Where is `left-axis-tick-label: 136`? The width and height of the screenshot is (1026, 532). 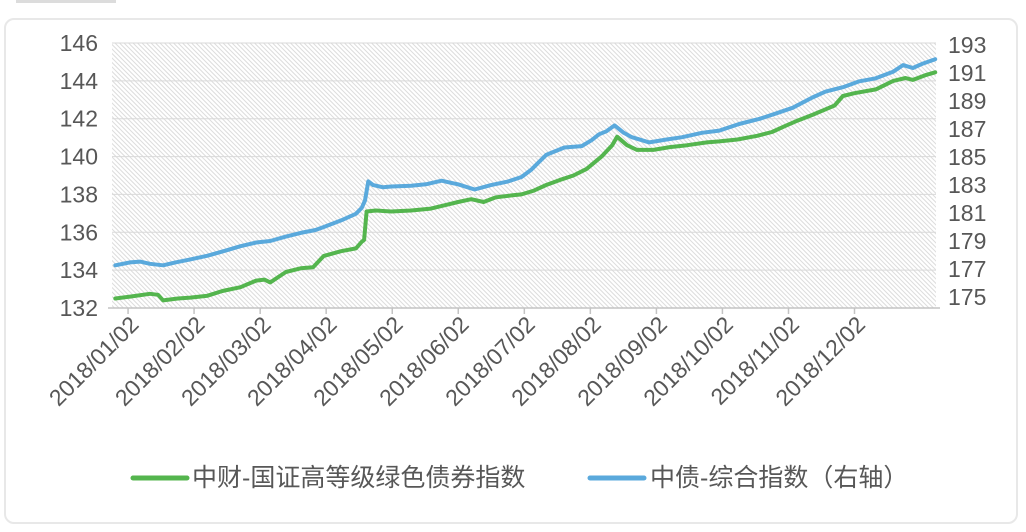 left-axis-tick-label: 136 is located at coordinates (79, 232).